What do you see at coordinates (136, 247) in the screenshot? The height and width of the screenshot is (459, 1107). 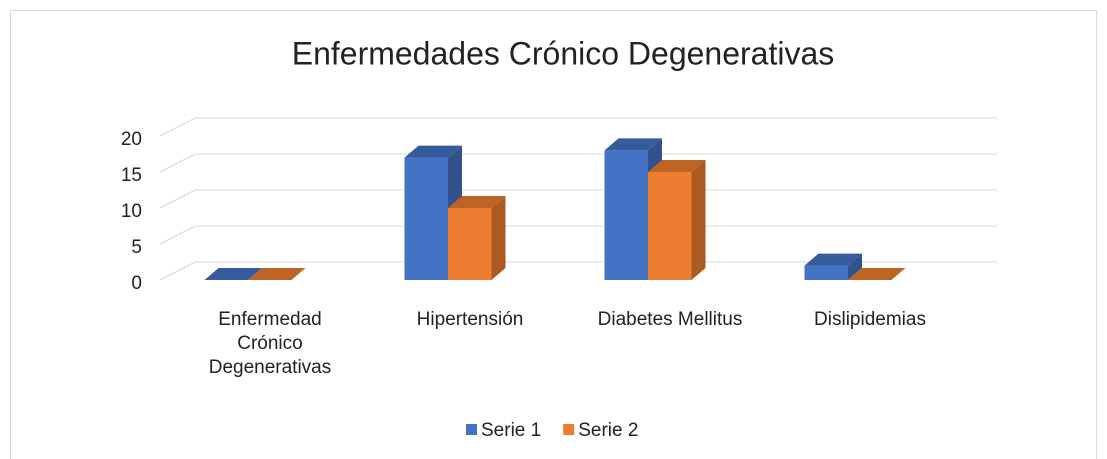 I see `y-tick-label: 5` at bounding box center [136, 247].